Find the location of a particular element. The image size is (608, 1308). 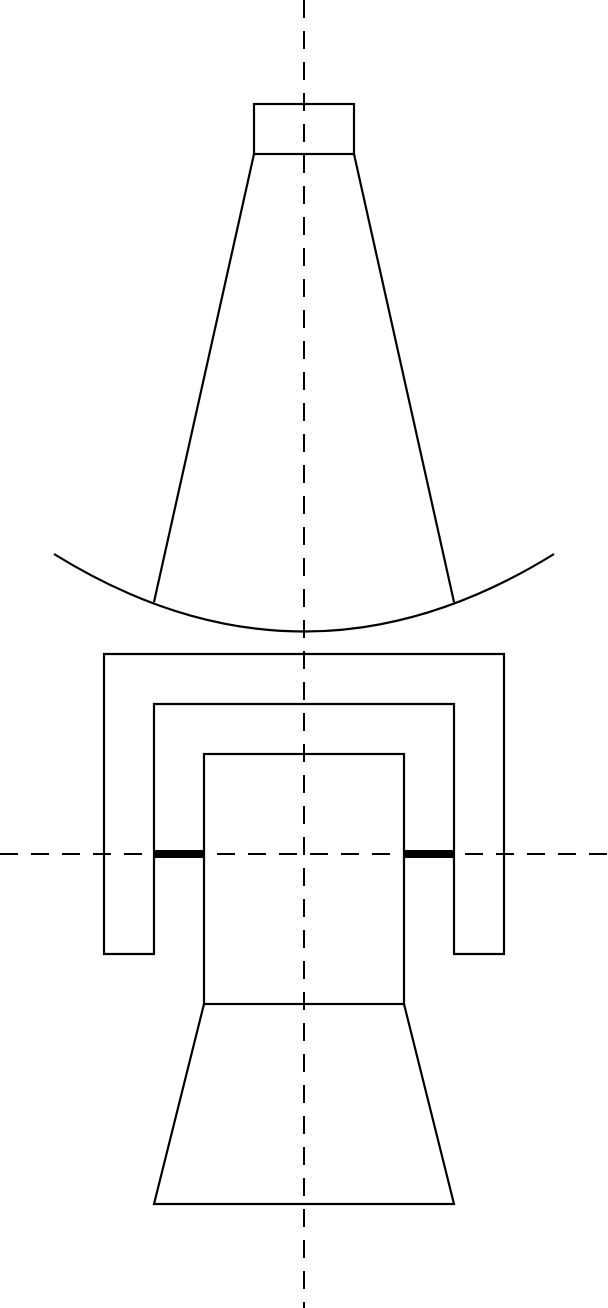

upper-cone-right-edge is located at coordinates (404, 378).